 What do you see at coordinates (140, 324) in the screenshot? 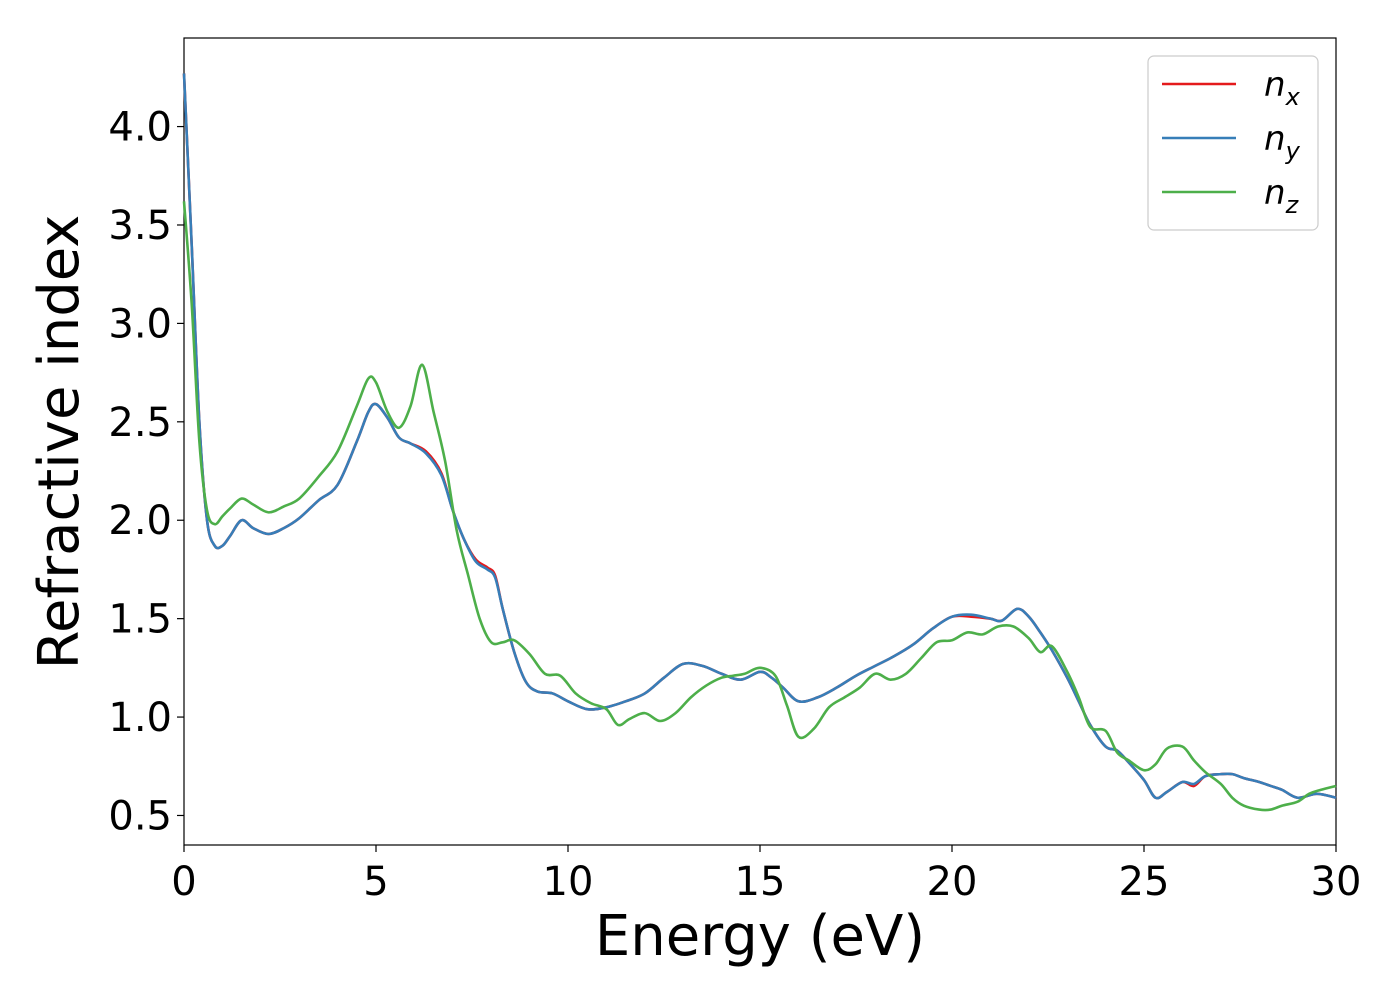
I see `y-tick-label: 3.0` at bounding box center [140, 324].